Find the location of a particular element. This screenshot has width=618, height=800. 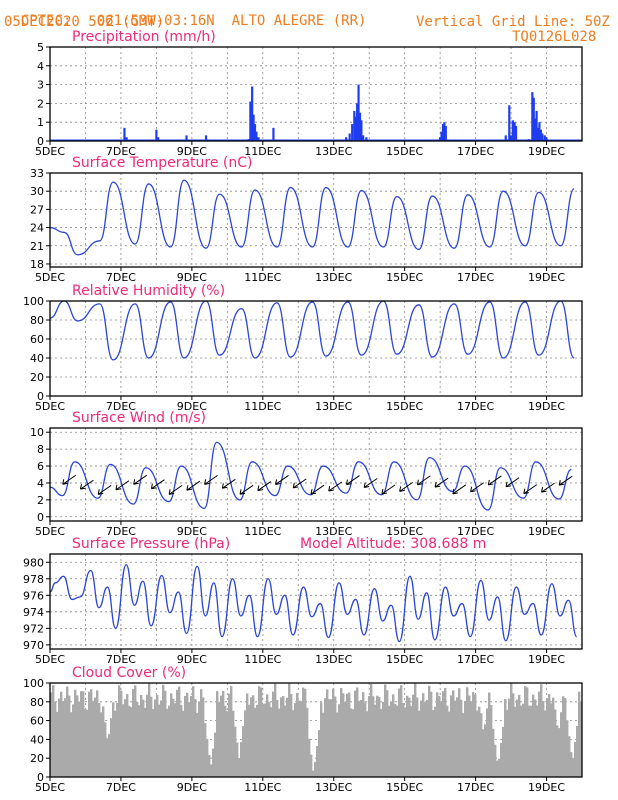

y-tick-label: 0 is located at coordinates (40, 777).